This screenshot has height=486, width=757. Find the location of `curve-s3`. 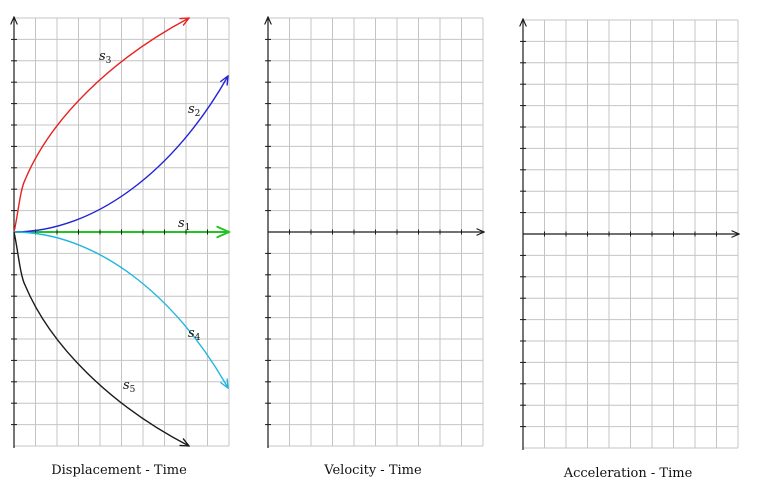

curve-s3 is located at coordinates (101, 125).